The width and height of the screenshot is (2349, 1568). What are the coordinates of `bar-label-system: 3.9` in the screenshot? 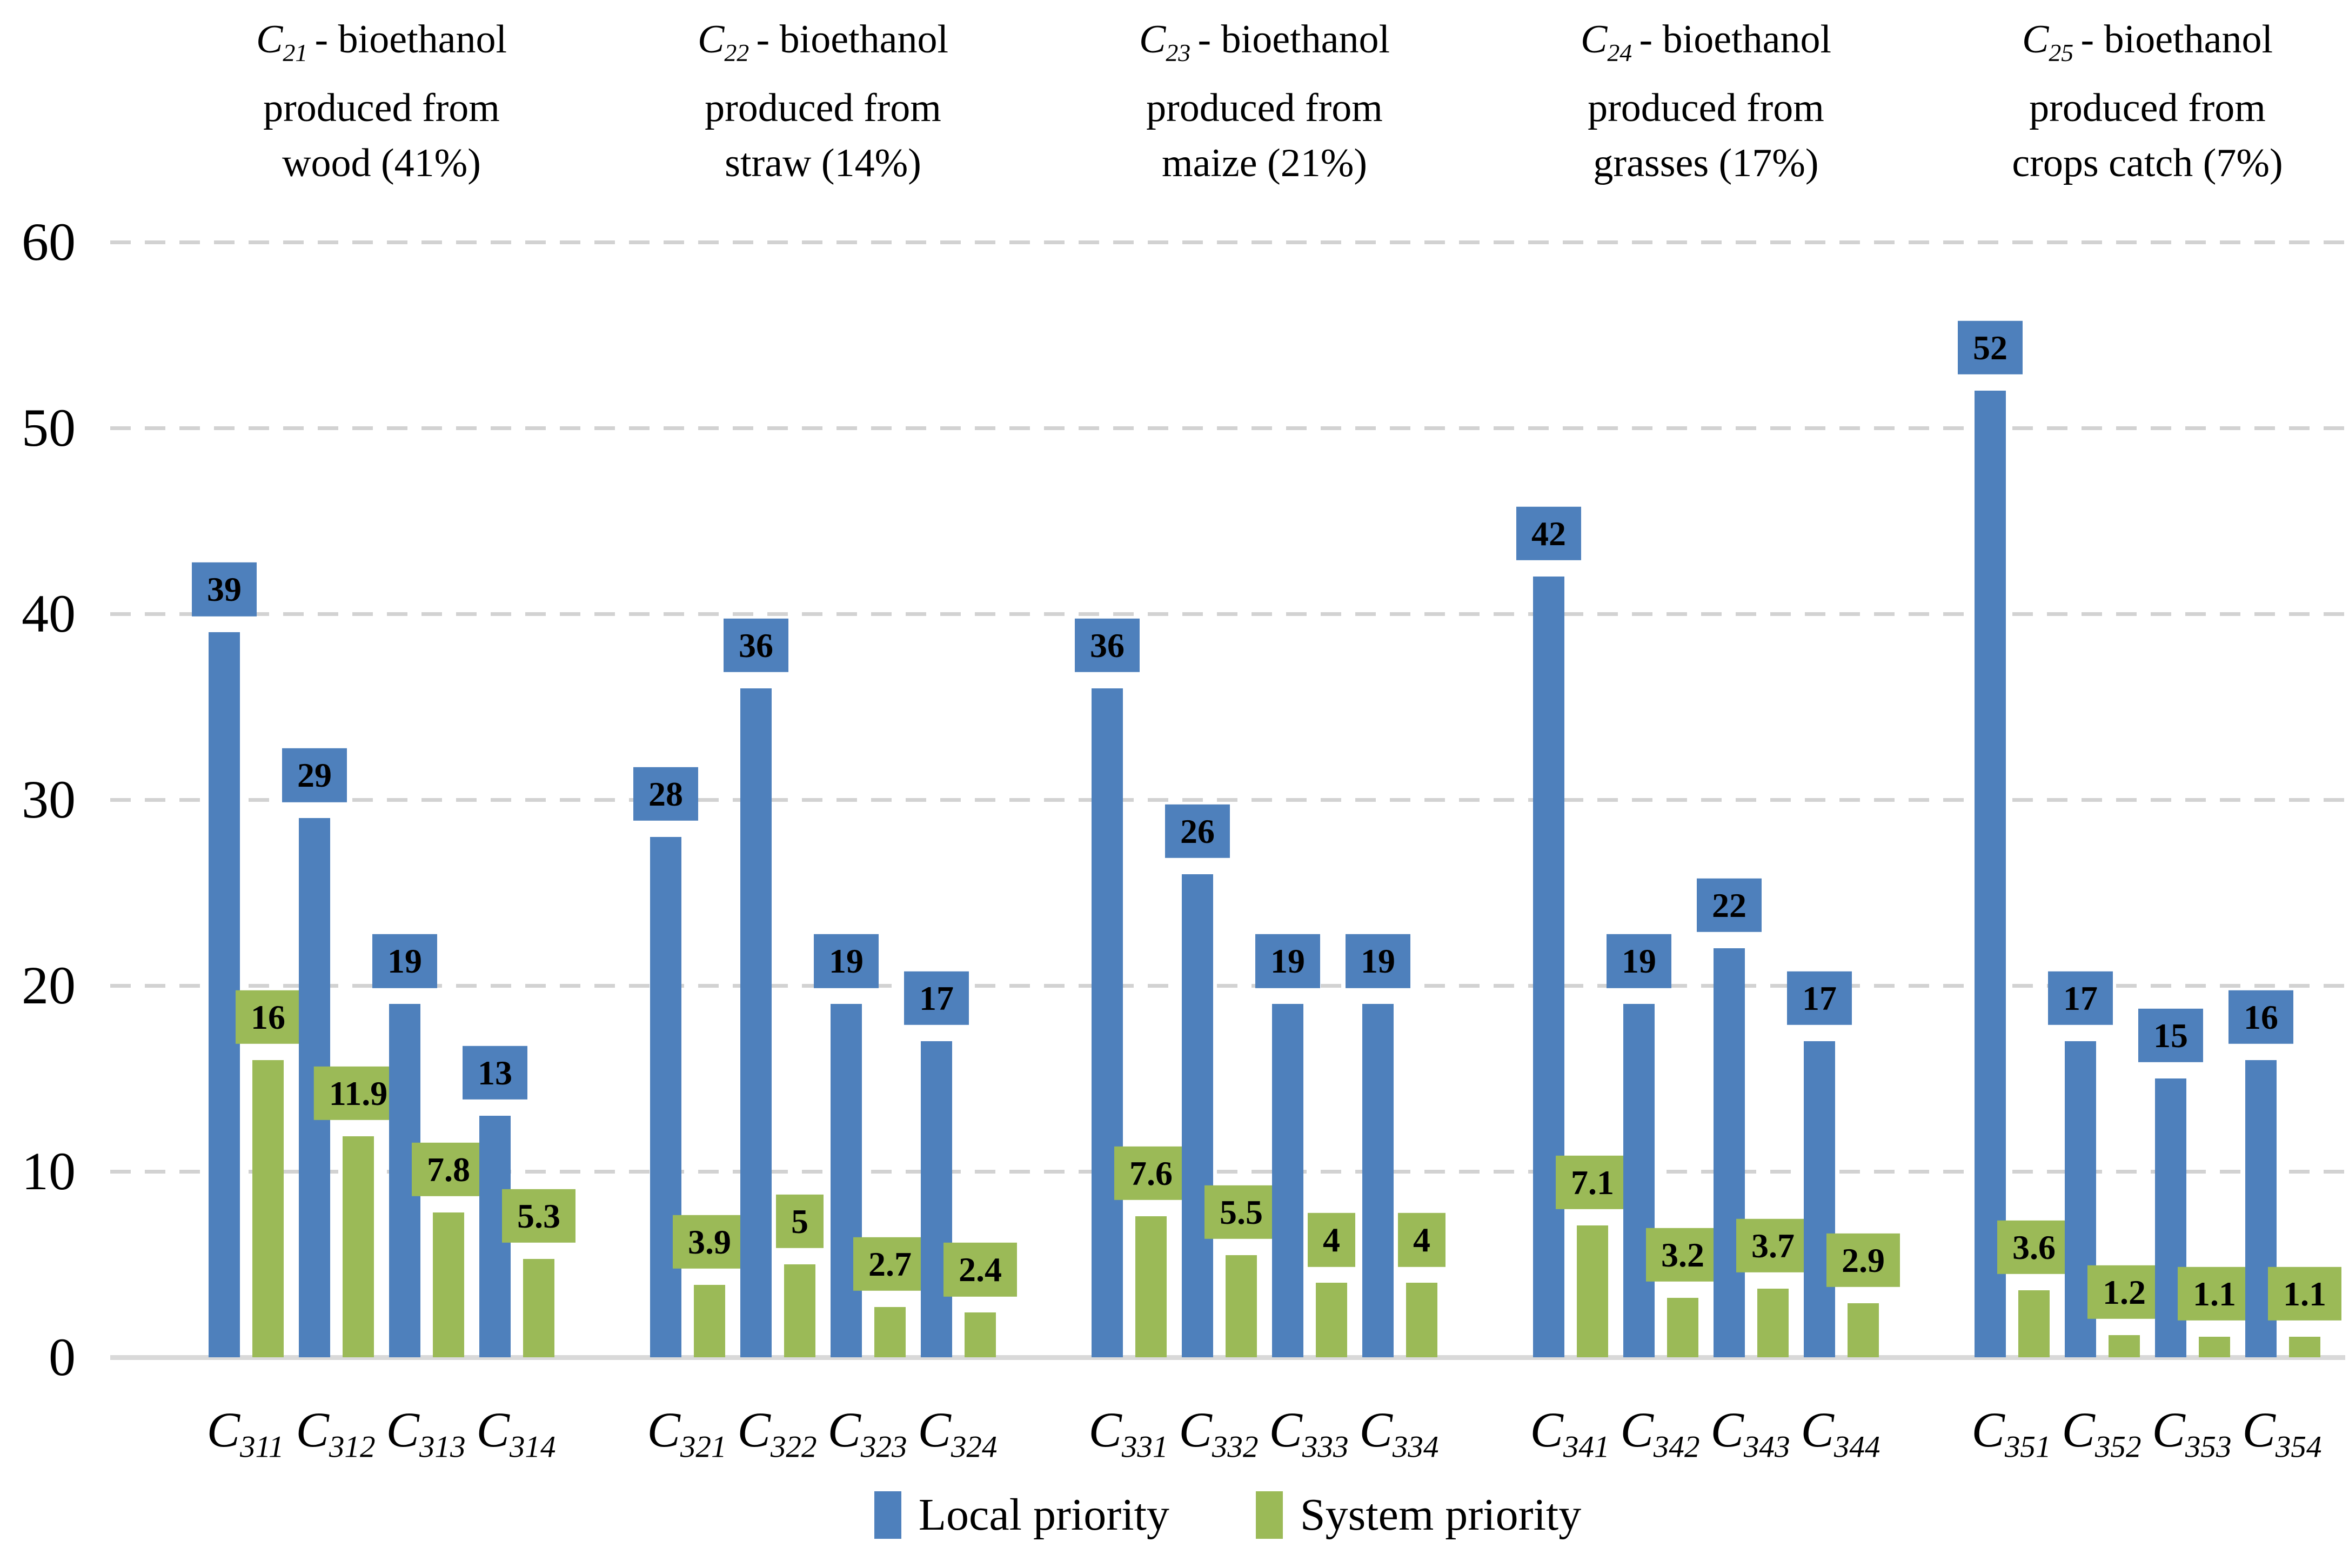 It's located at (710, 1242).